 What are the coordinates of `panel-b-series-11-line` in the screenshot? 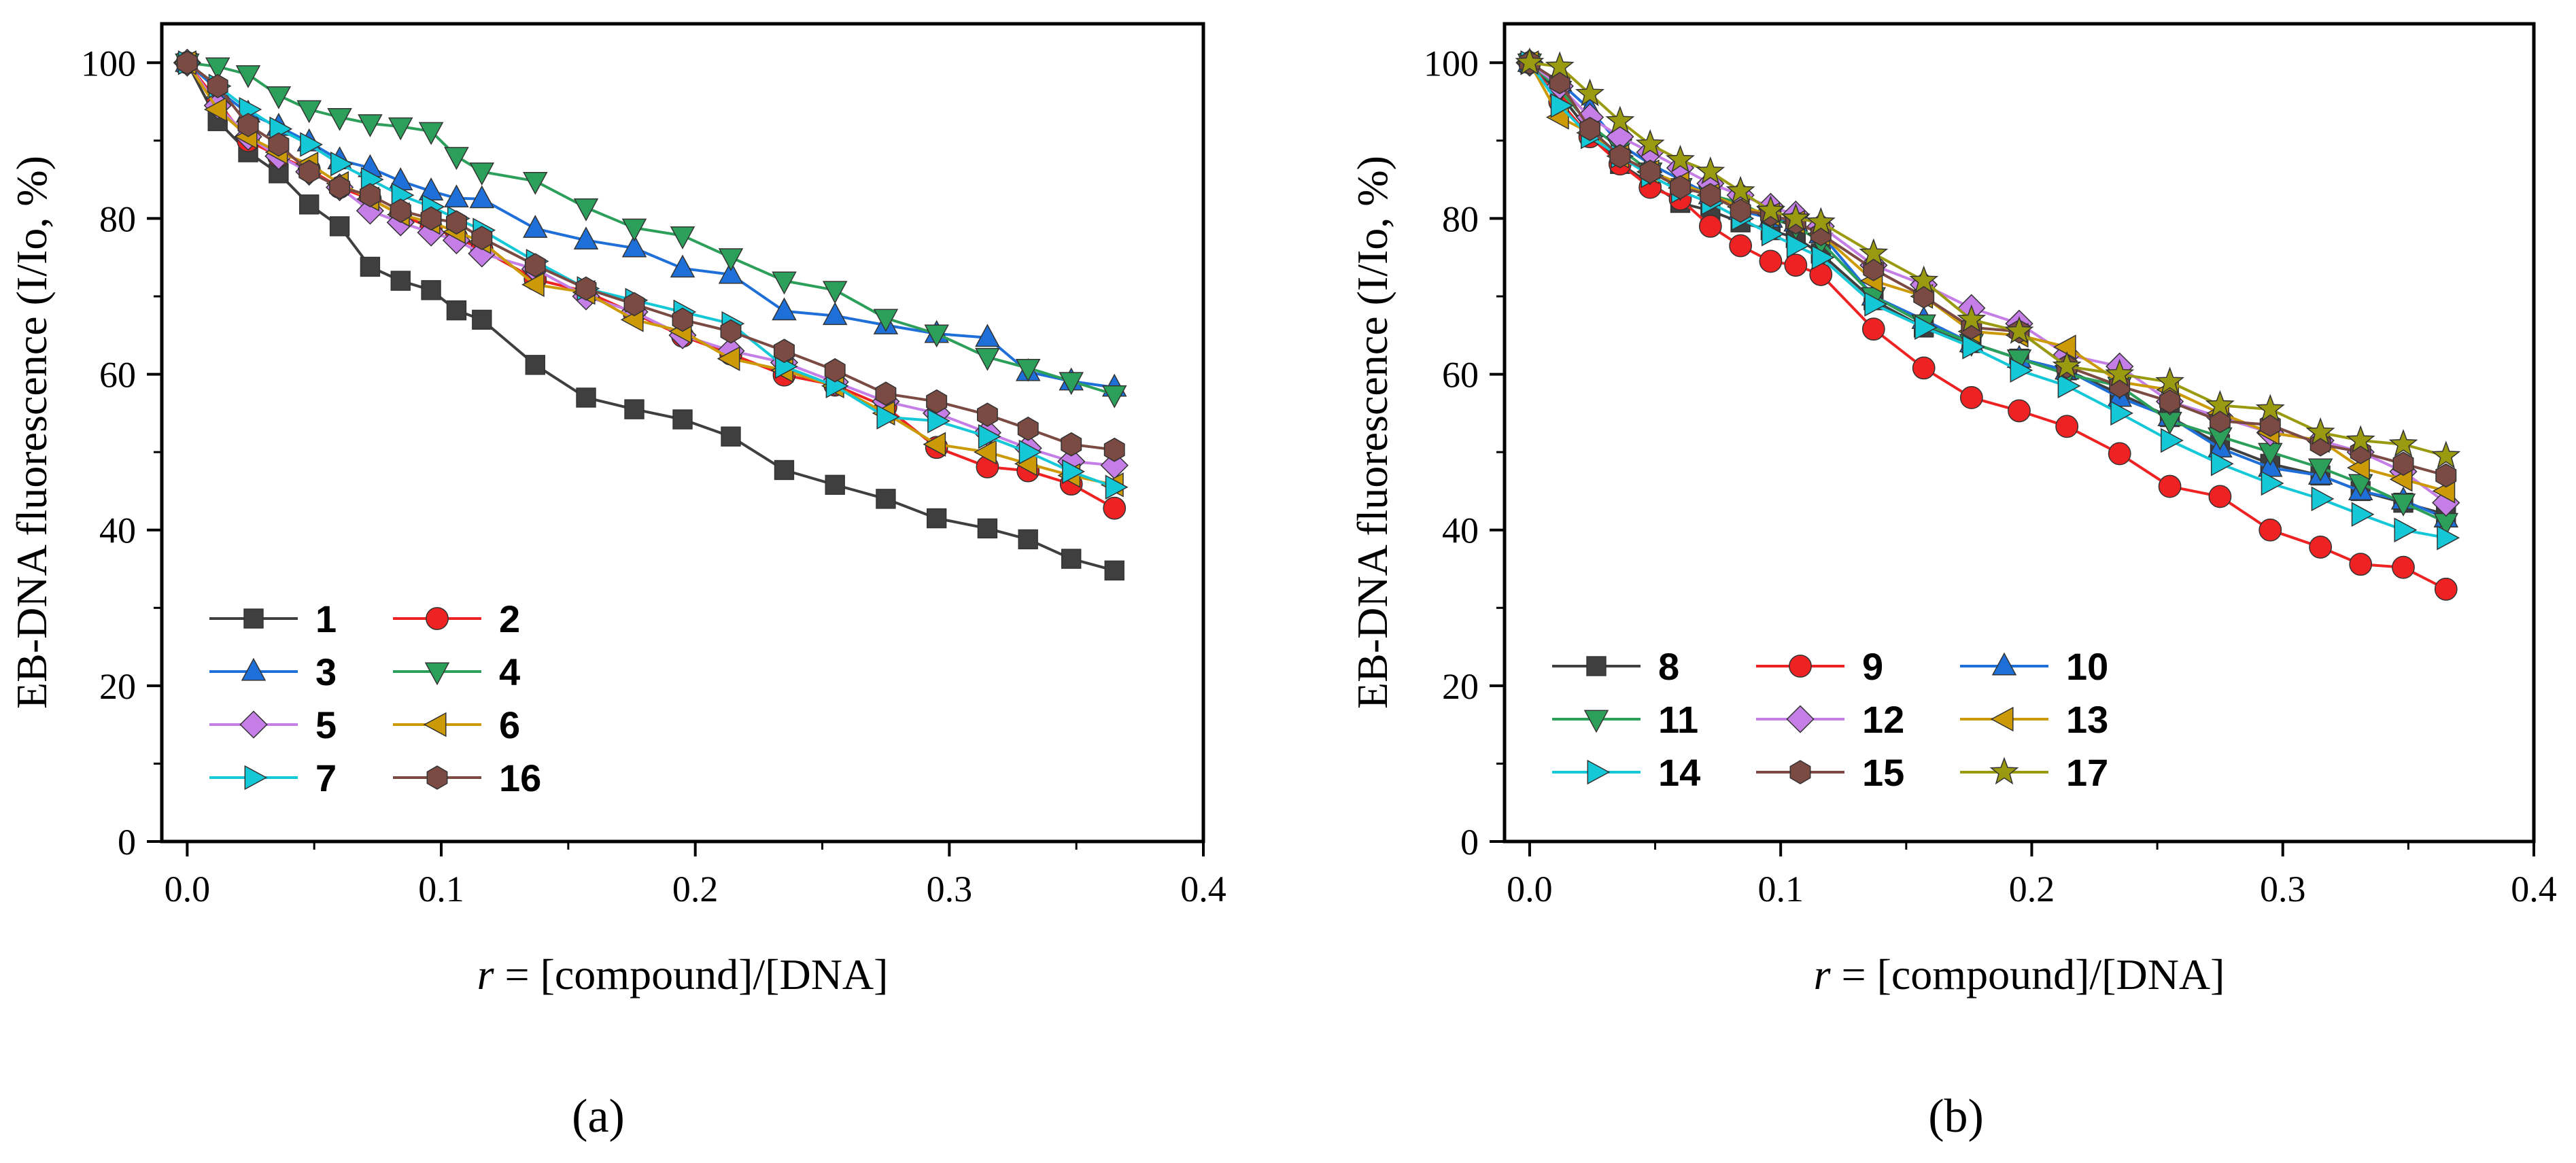 It's located at (1987, 292).